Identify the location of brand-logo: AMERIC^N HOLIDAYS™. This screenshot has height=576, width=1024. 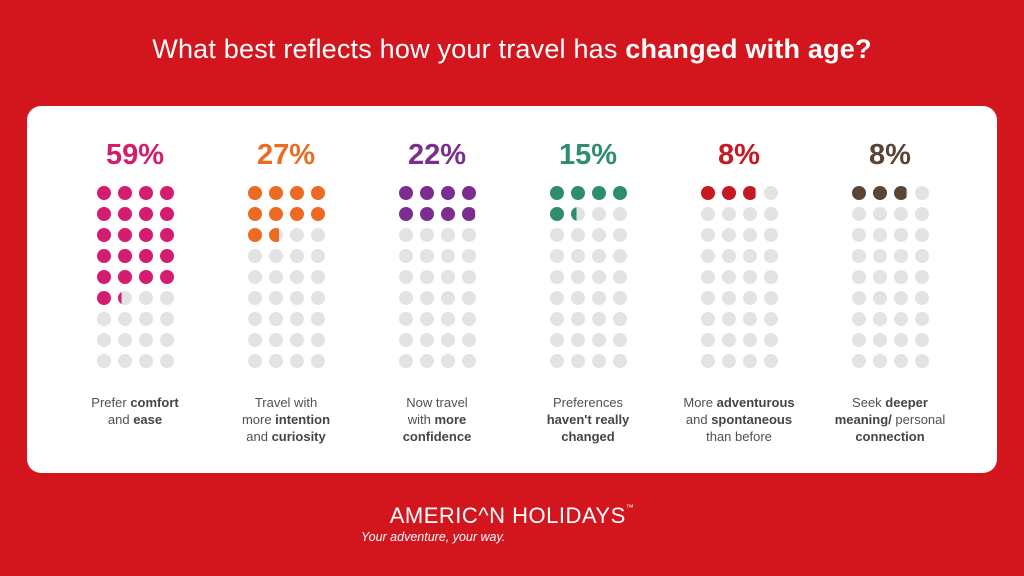
(512, 516).